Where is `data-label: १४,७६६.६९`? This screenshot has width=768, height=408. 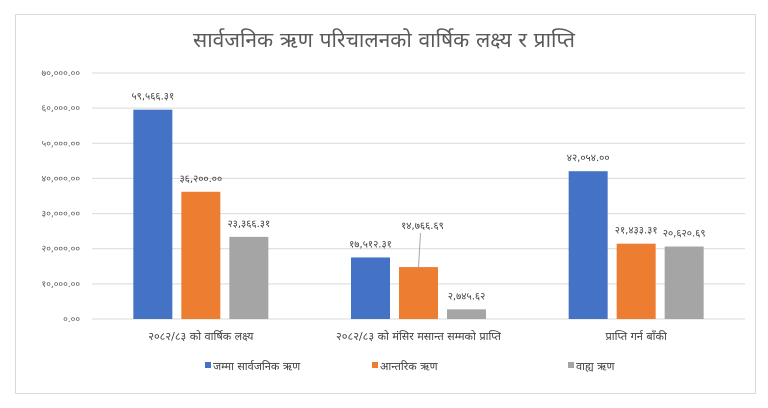
data-label: १४,७६६.६९ is located at coordinates (422, 226).